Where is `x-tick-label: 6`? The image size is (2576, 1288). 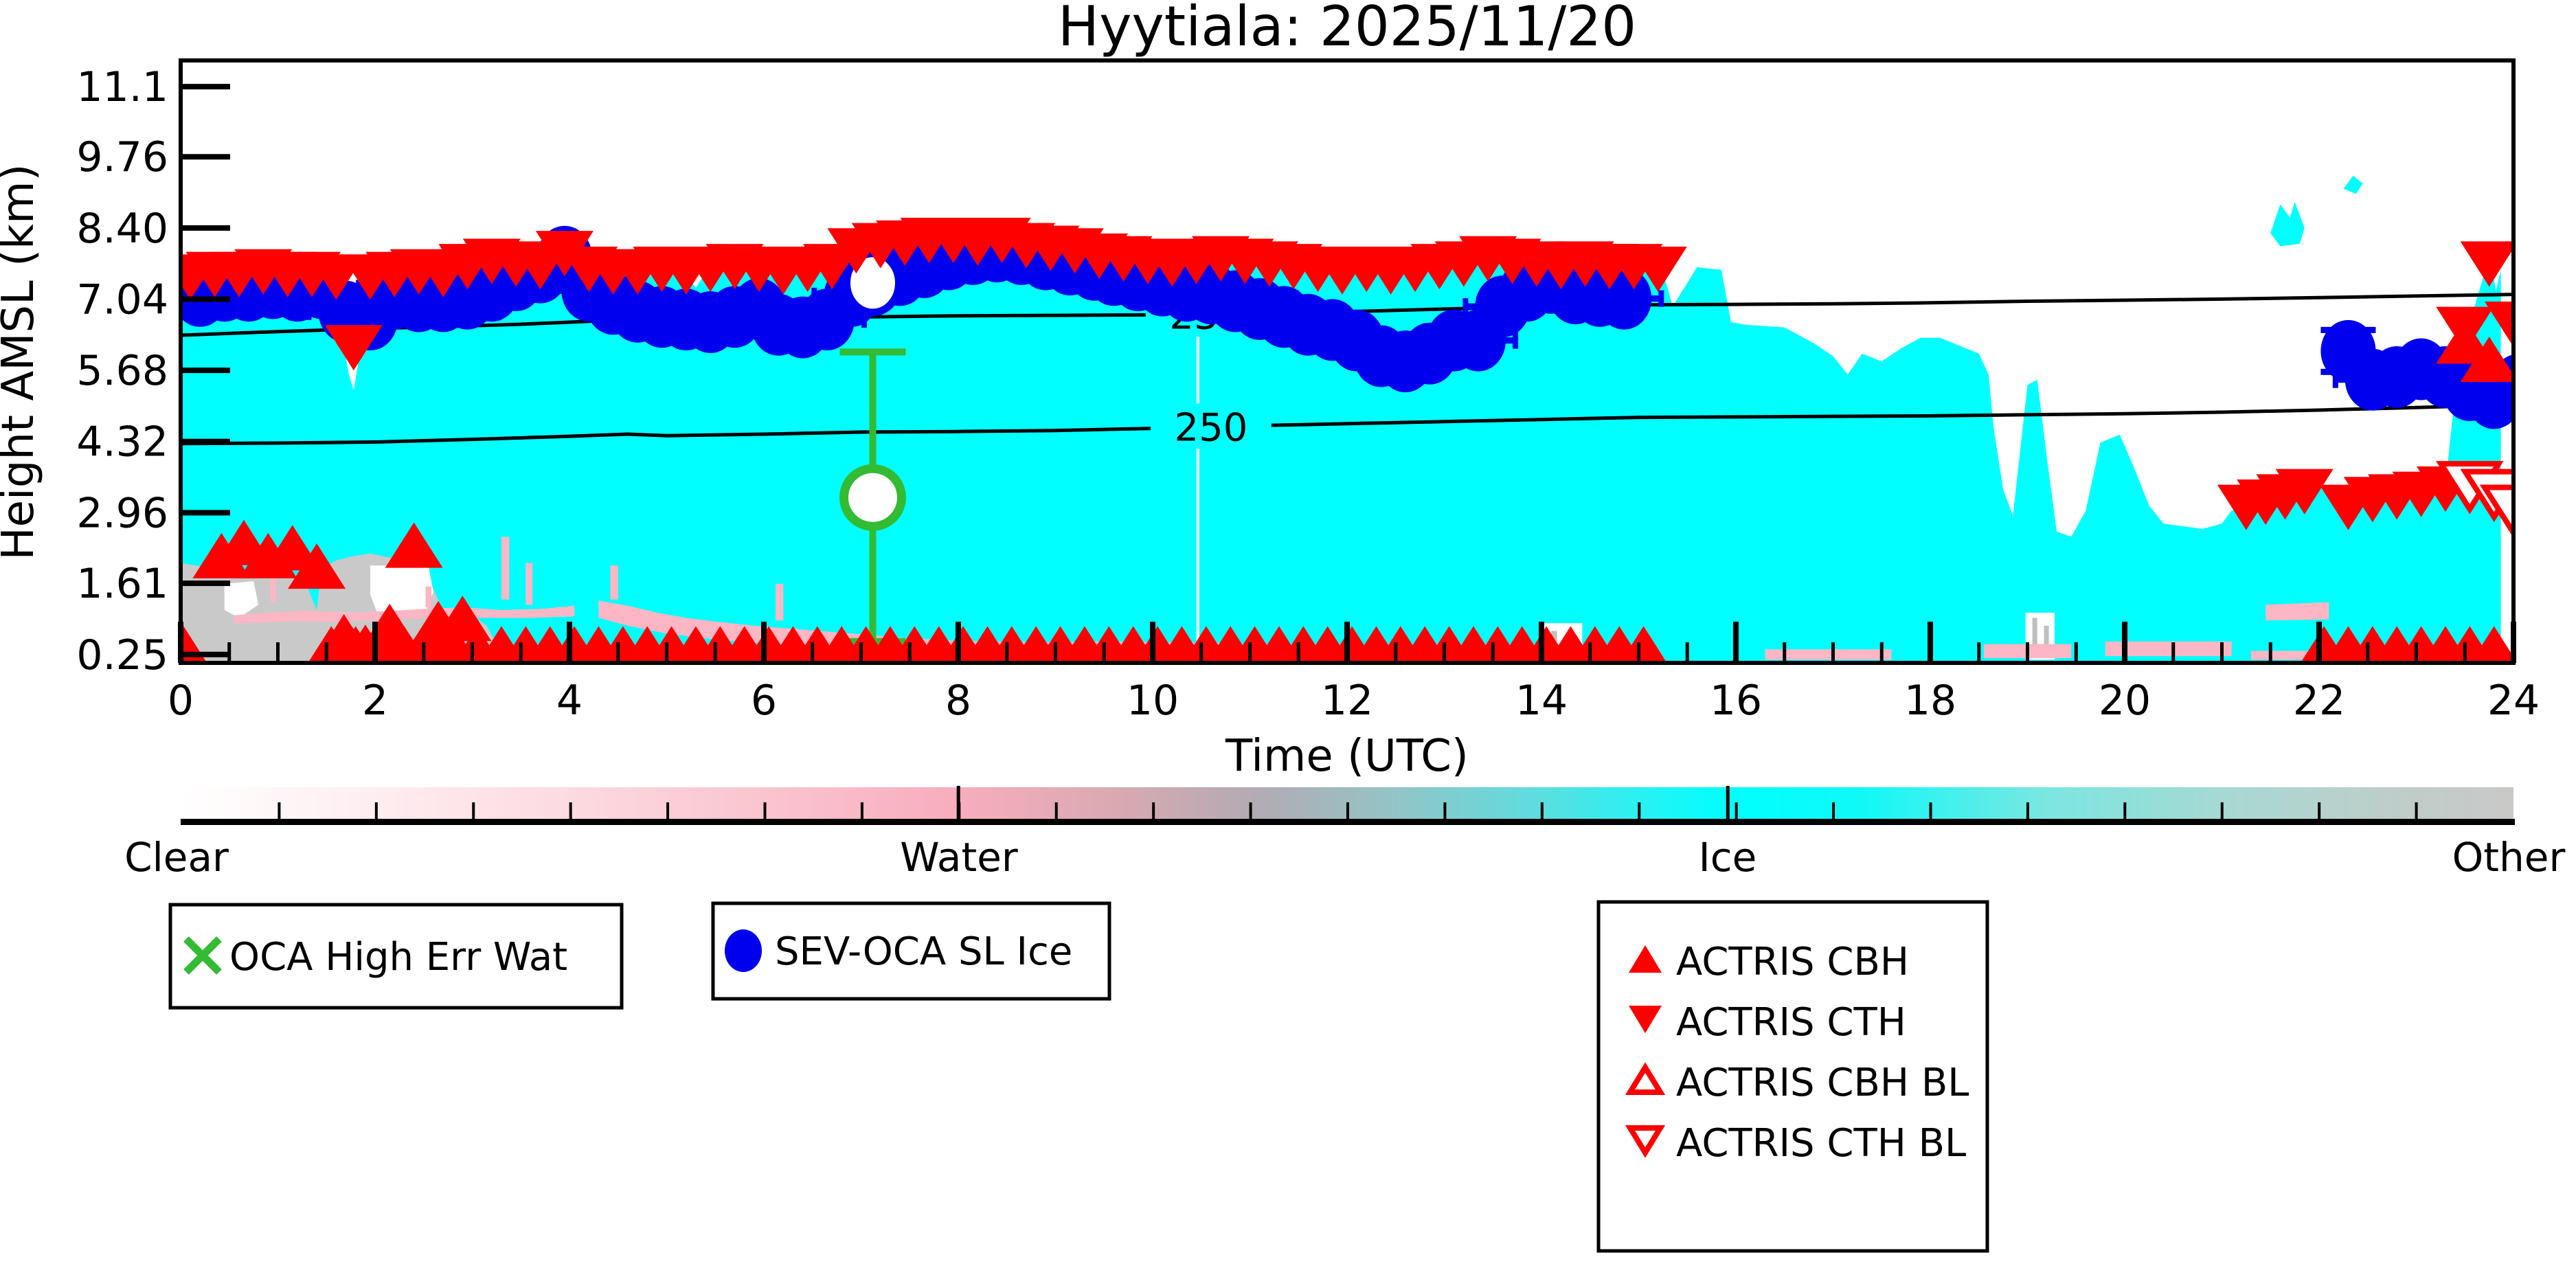 x-tick-label: 6 is located at coordinates (764, 701).